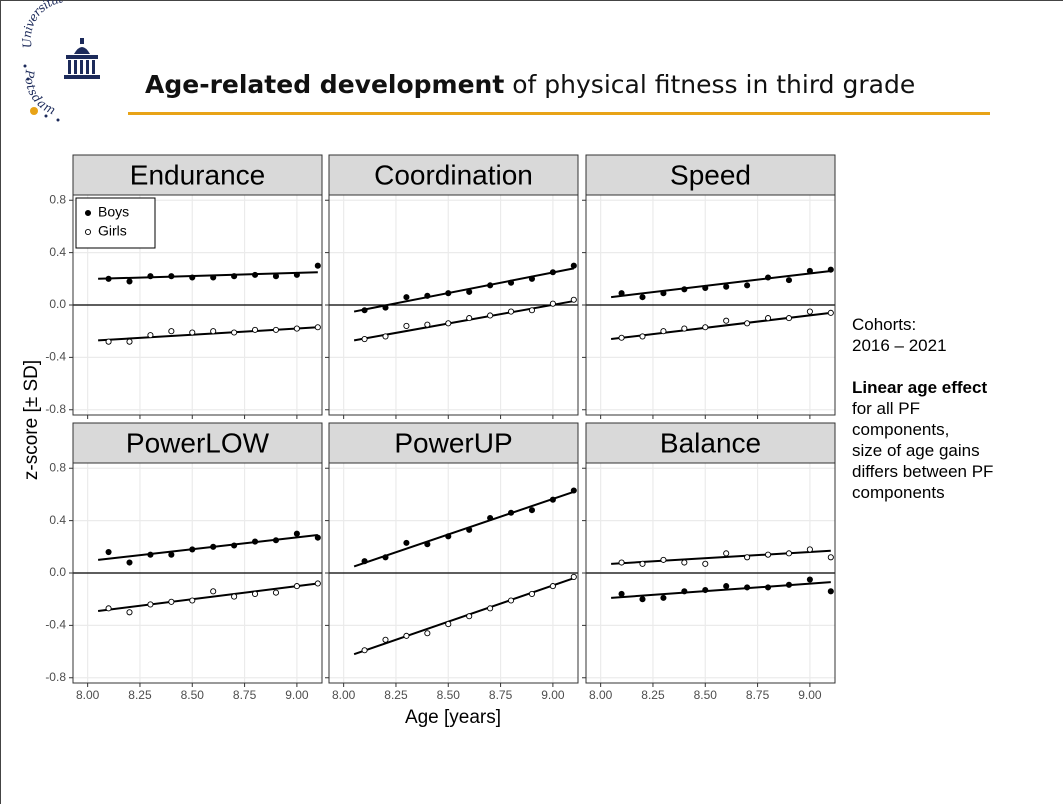  What do you see at coordinates (197, 174) in the screenshot?
I see `strip-title: Endurance` at bounding box center [197, 174].